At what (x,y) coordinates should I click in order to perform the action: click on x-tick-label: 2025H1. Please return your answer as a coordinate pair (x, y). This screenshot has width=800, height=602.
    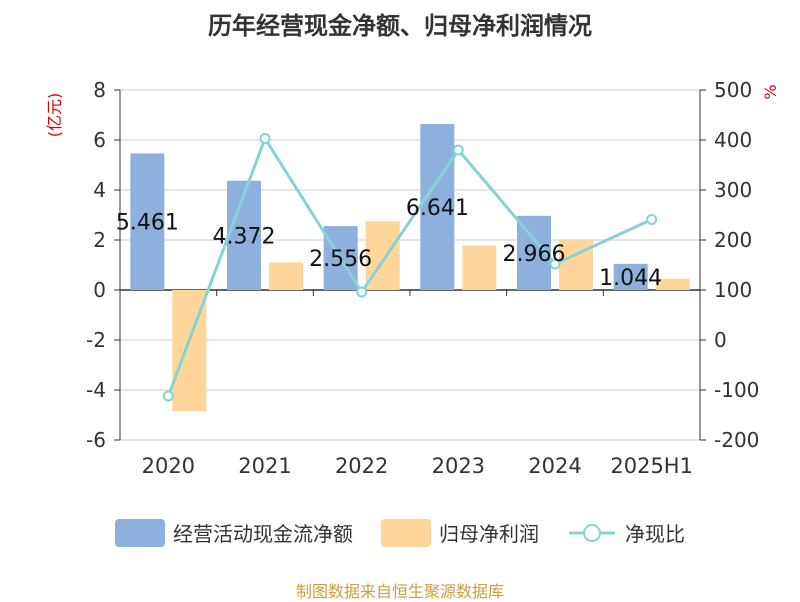
    Looking at the image, I should click on (651, 466).